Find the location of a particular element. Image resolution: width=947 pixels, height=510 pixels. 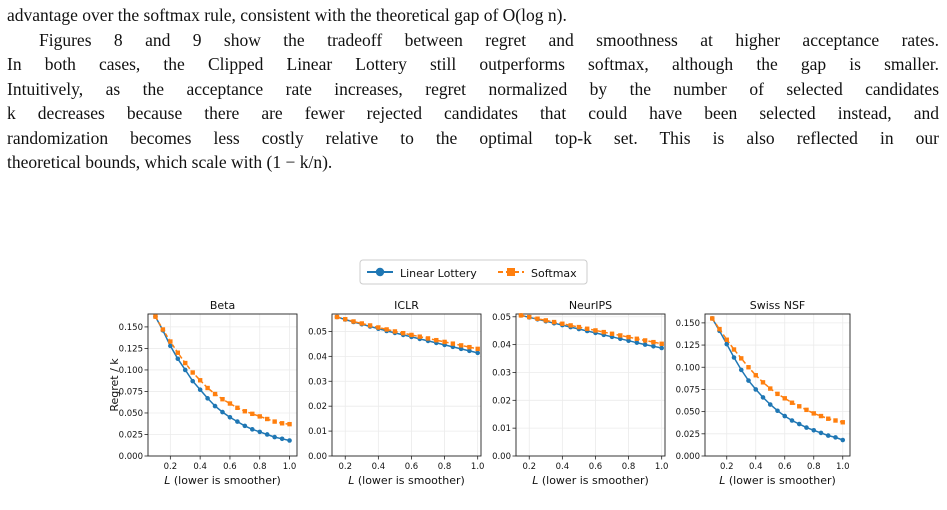

y-tick-label-0-5: 0.125 is located at coordinates (131, 349).